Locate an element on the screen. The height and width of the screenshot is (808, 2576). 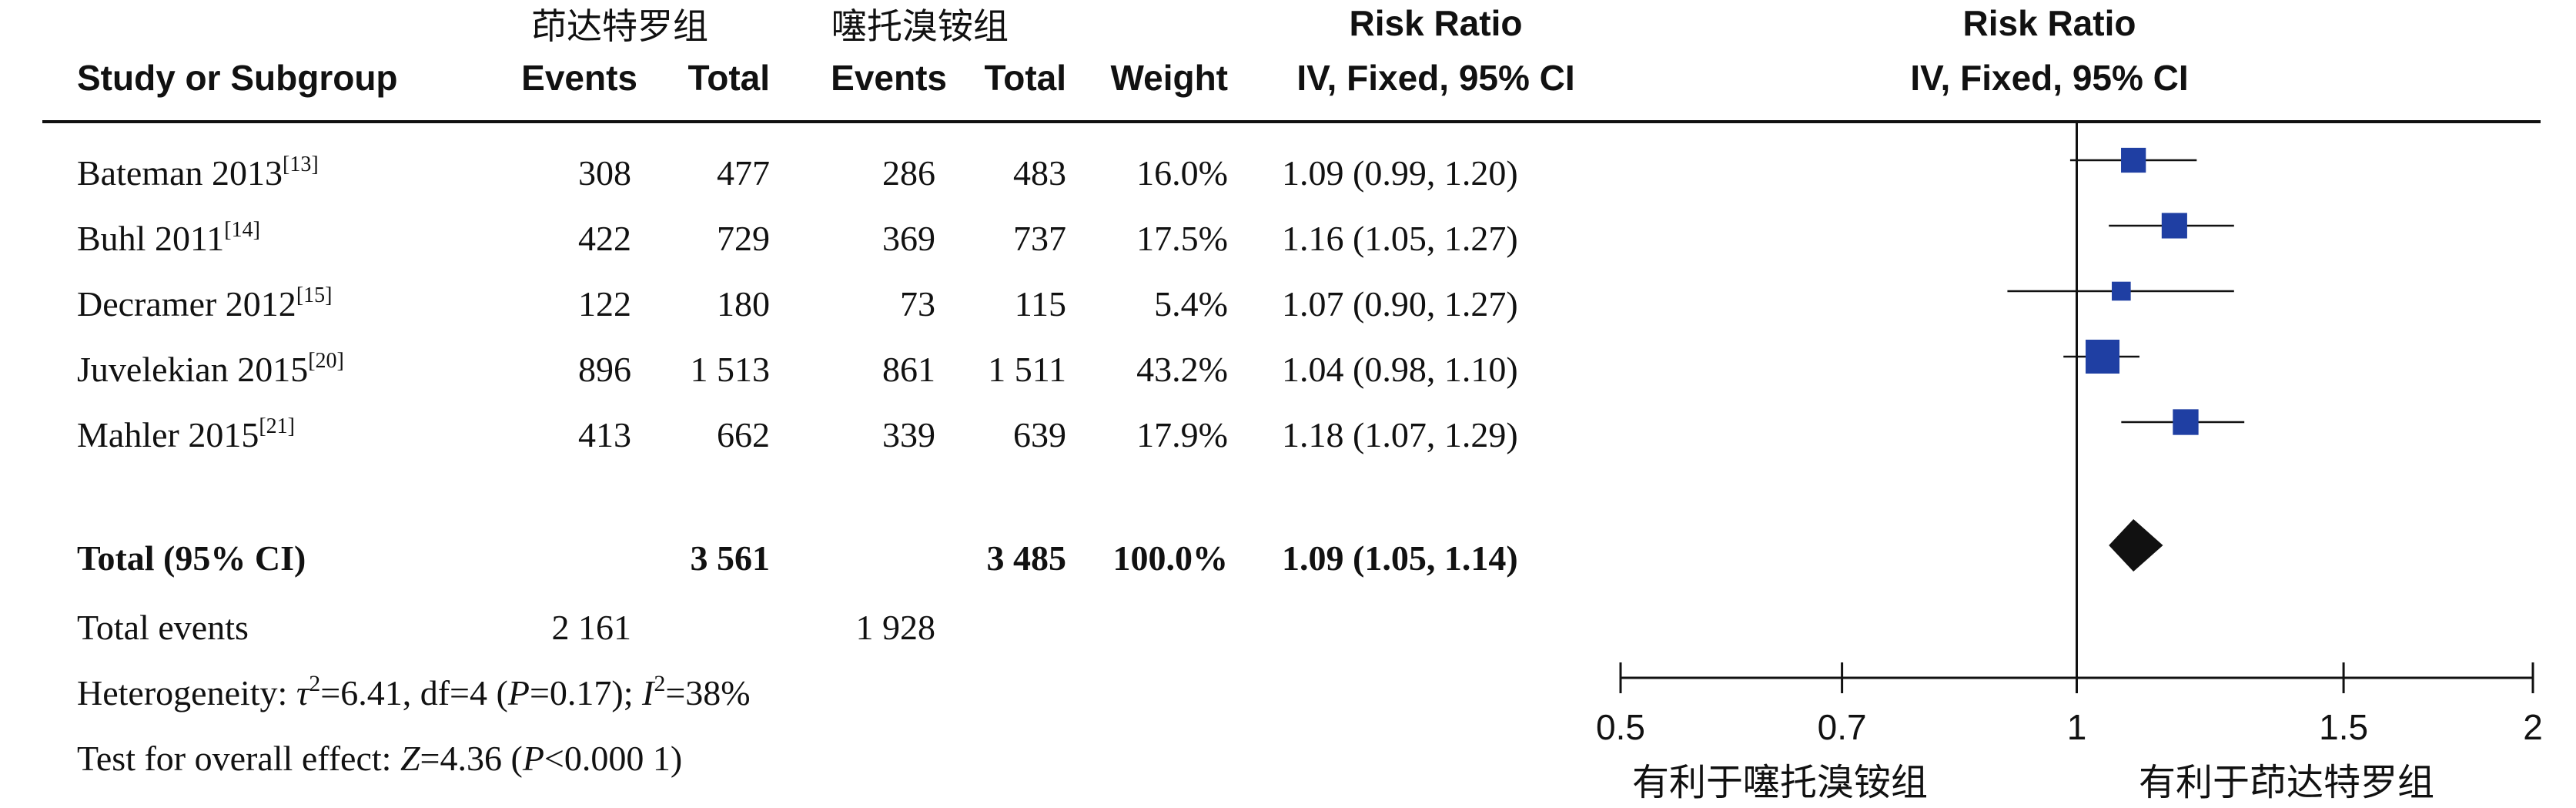
events-a-value: 422 is located at coordinates (604, 238).